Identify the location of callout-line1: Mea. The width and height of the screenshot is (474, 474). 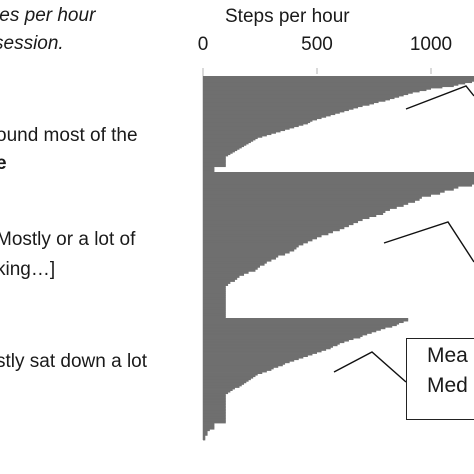
(447, 355).